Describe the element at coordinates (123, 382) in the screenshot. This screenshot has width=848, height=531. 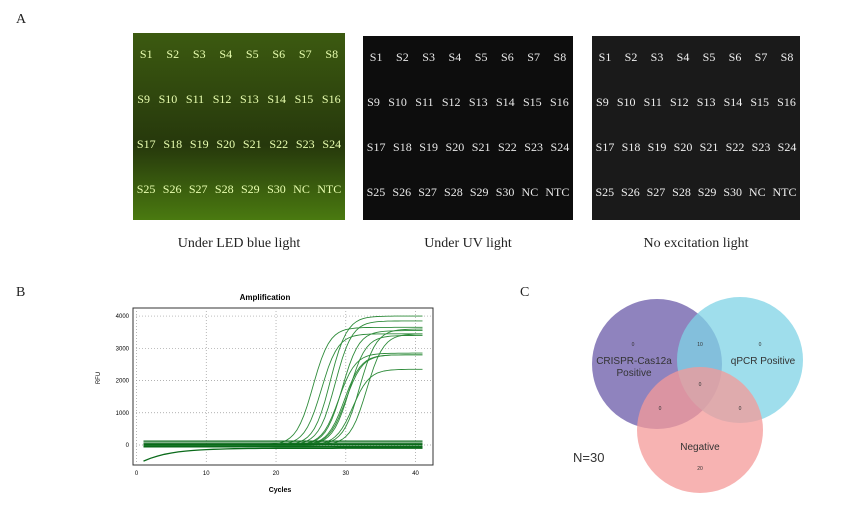
I see `y-tick-label: 2000` at that location.